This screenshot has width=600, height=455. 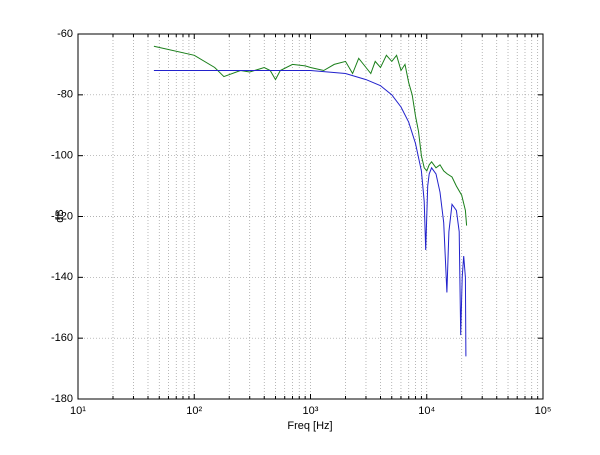 I want to click on y-axis-label: dB, so click(x=60, y=215).